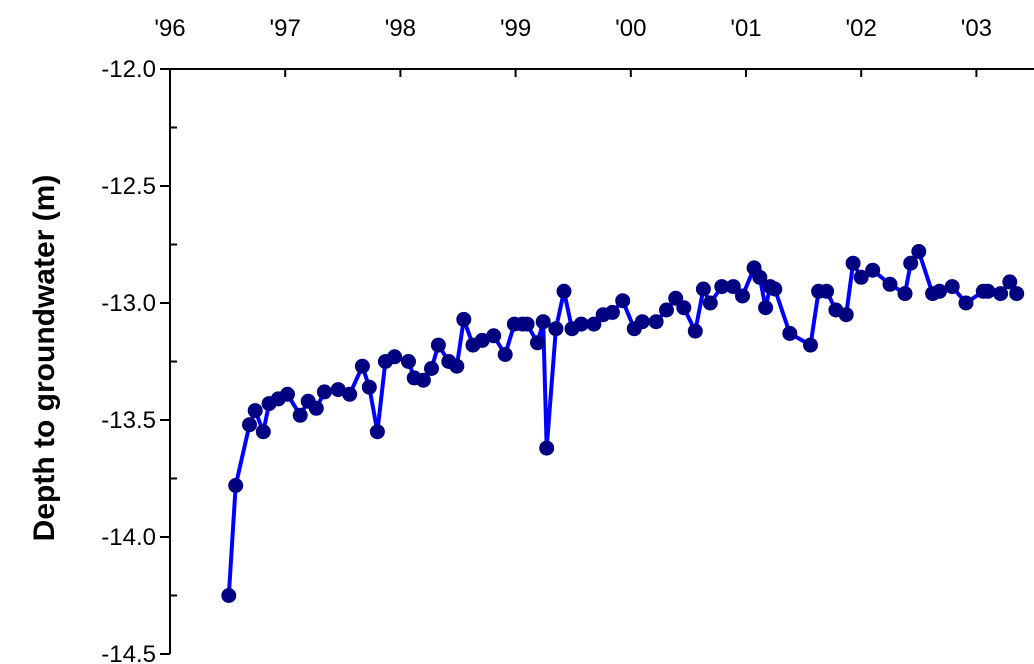 This screenshot has height=664, width=1034. Describe the element at coordinates (128, 186) in the screenshot. I see `y-tick-label: -12.5` at that location.